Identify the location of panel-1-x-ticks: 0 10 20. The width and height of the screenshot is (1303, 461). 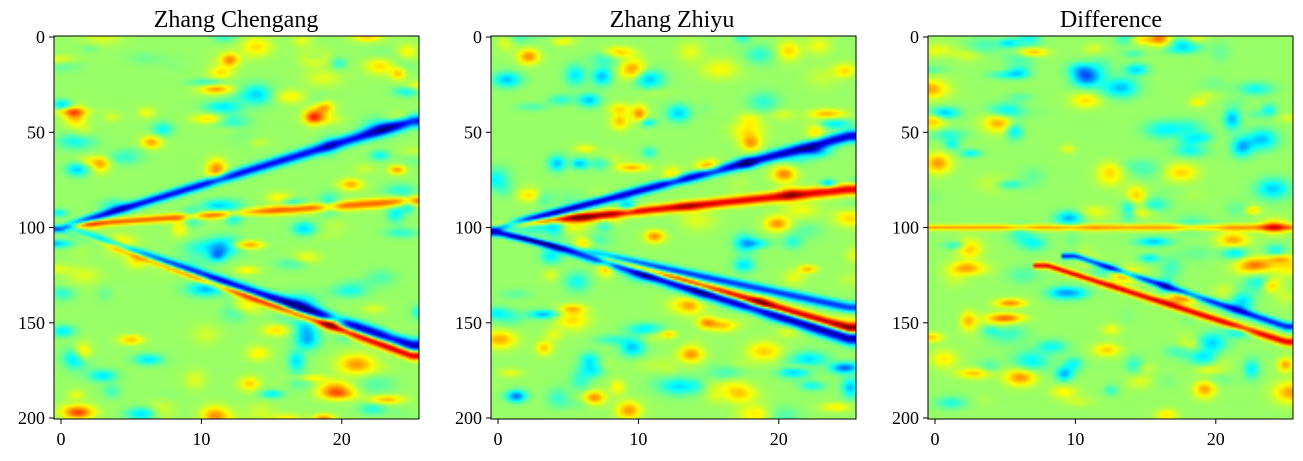
(204, 434).